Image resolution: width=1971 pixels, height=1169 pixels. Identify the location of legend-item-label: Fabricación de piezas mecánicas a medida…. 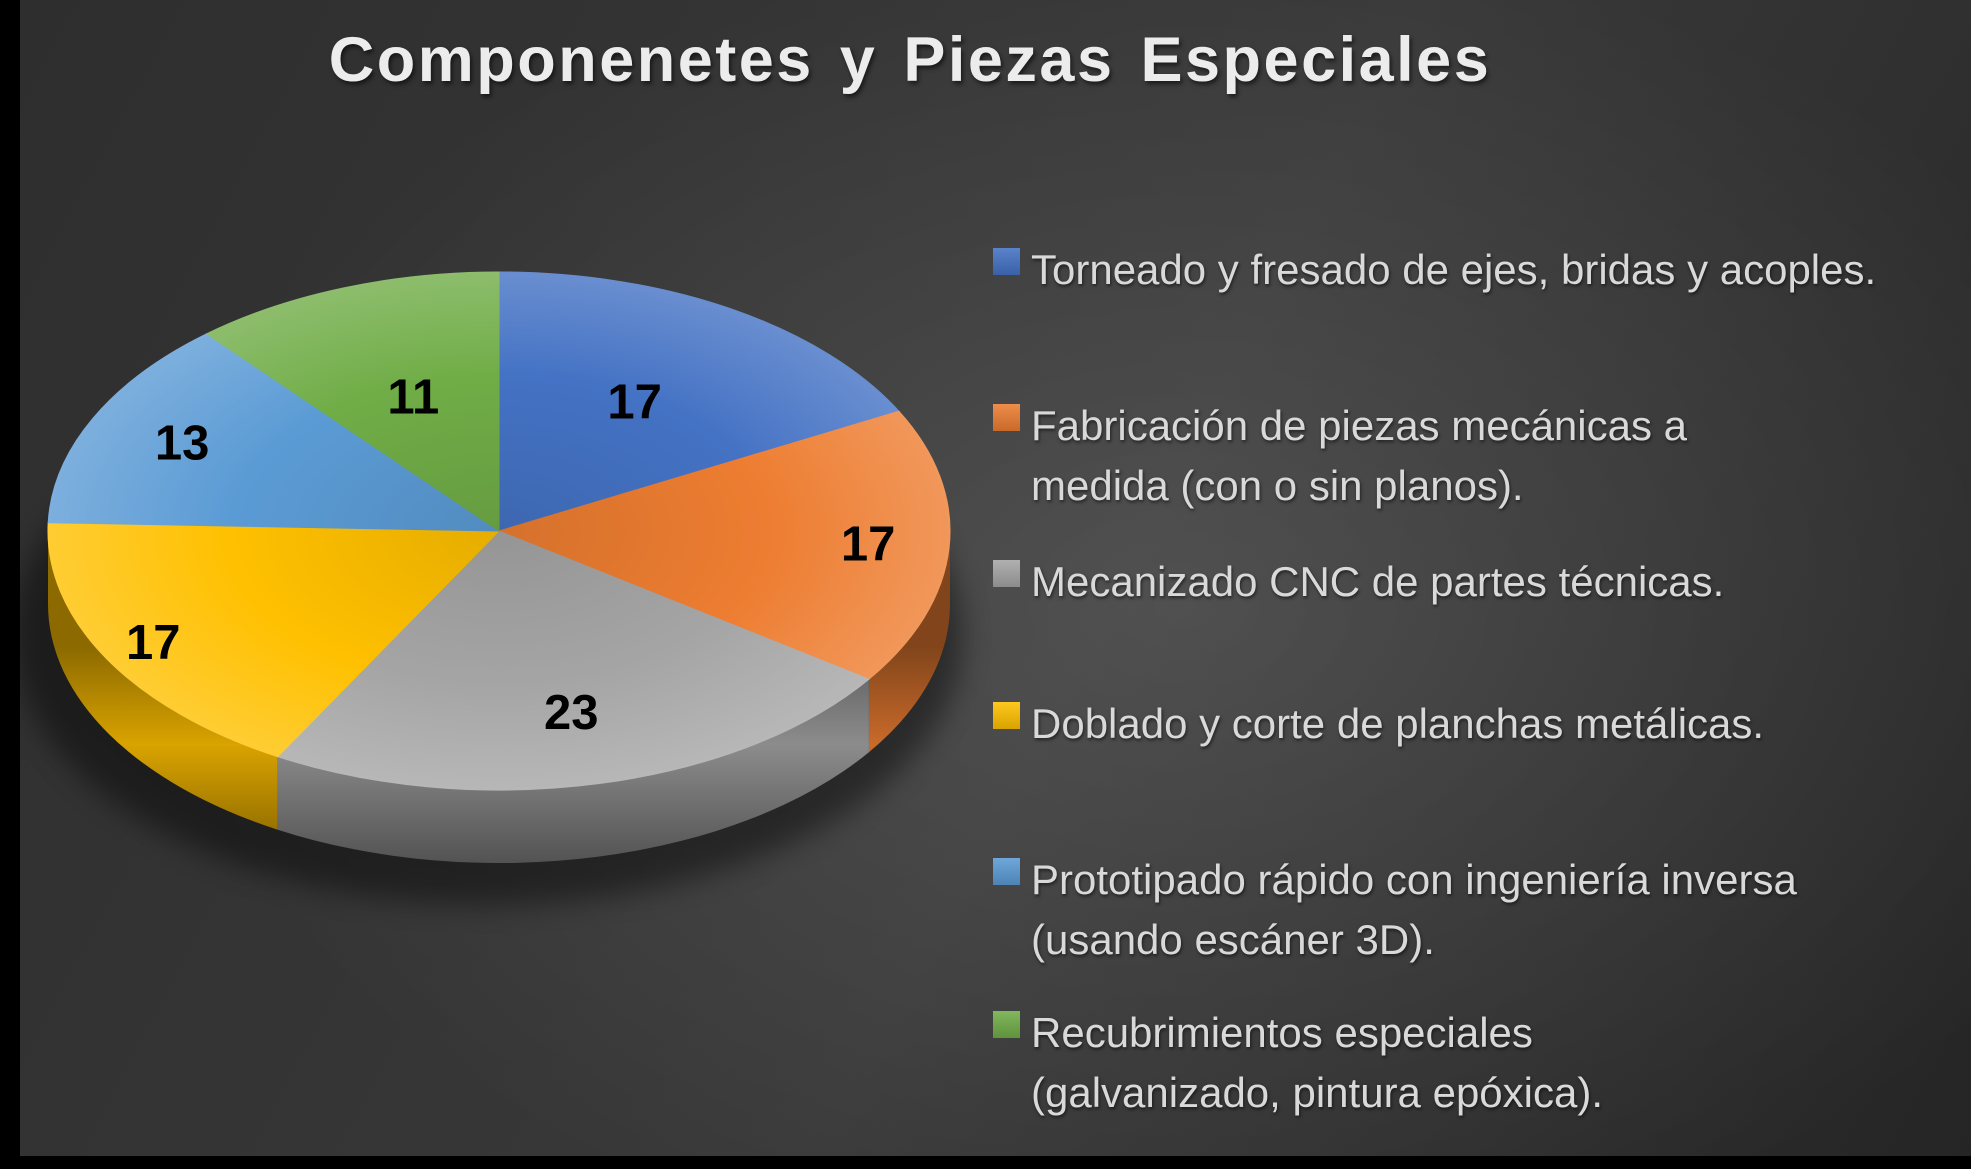
(1359, 455).